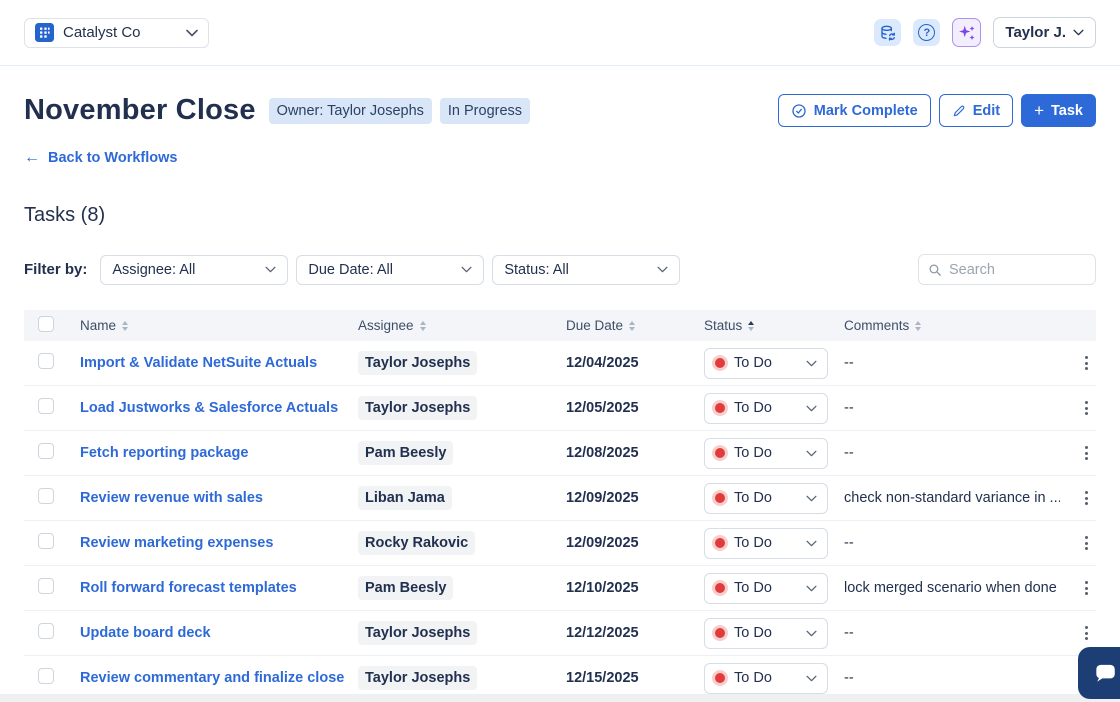 Image resolution: width=1120 pixels, height=702 pixels. I want to click on user-name: Taylor J., so click(1035, 32).